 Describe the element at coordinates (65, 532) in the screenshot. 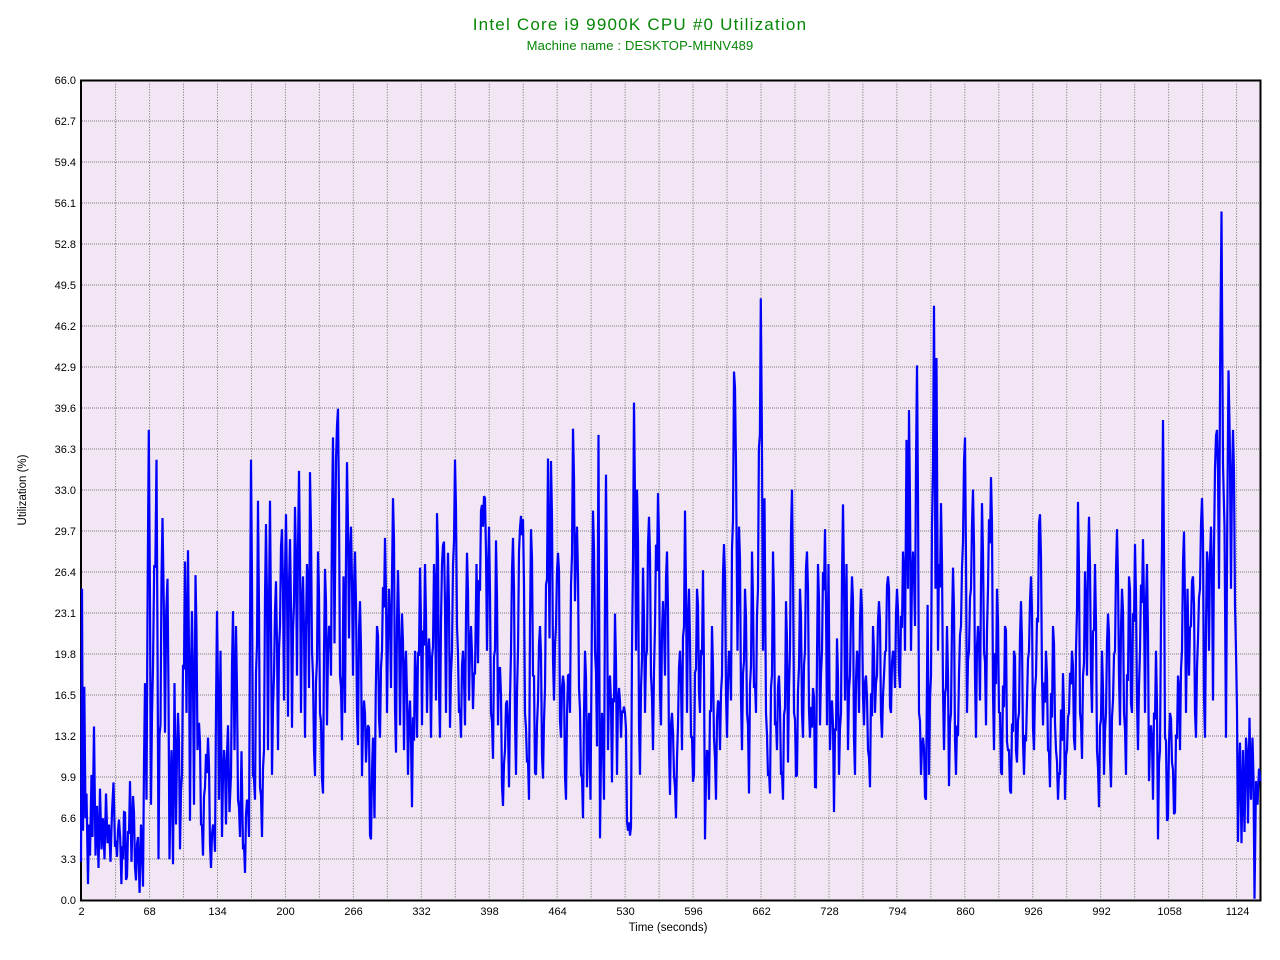

I see `svg-text: 29.7` at that location.